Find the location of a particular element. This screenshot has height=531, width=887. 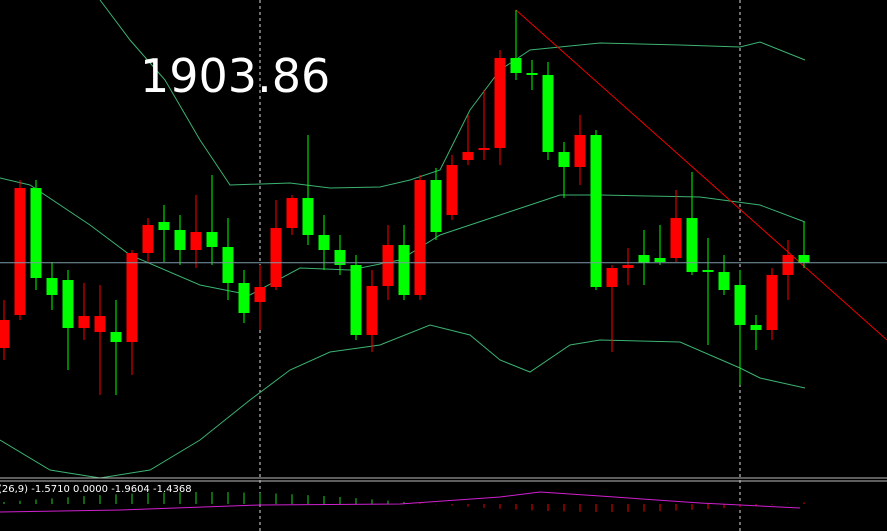

macd-signal is located at coordinates (400, 502).